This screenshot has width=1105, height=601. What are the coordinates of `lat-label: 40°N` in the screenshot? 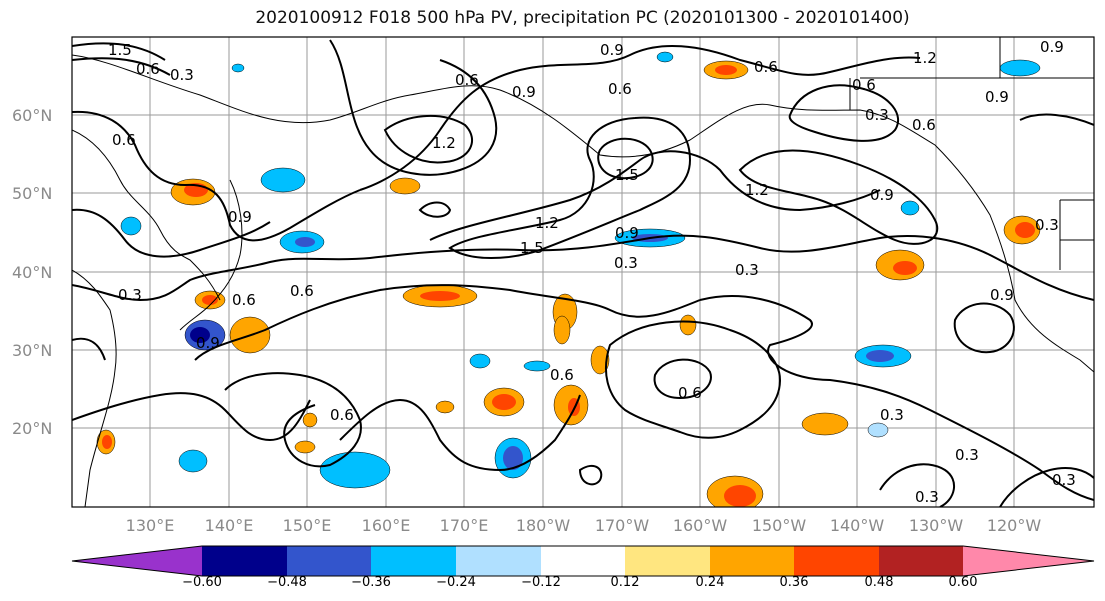 It's located at (32, 272).